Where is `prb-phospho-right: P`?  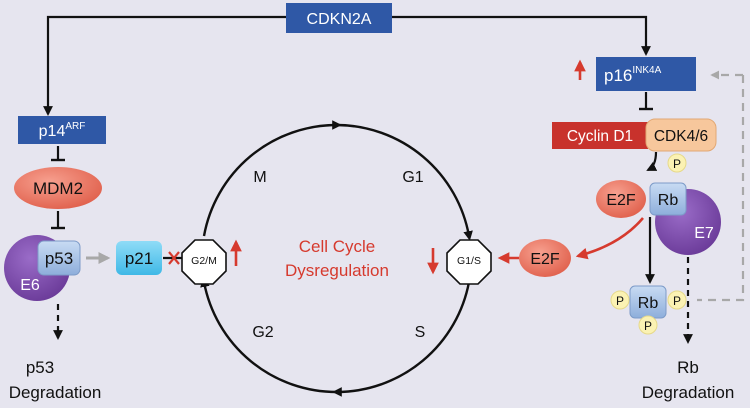
prb-phospho-right: P is located at coordinates (677, 300).